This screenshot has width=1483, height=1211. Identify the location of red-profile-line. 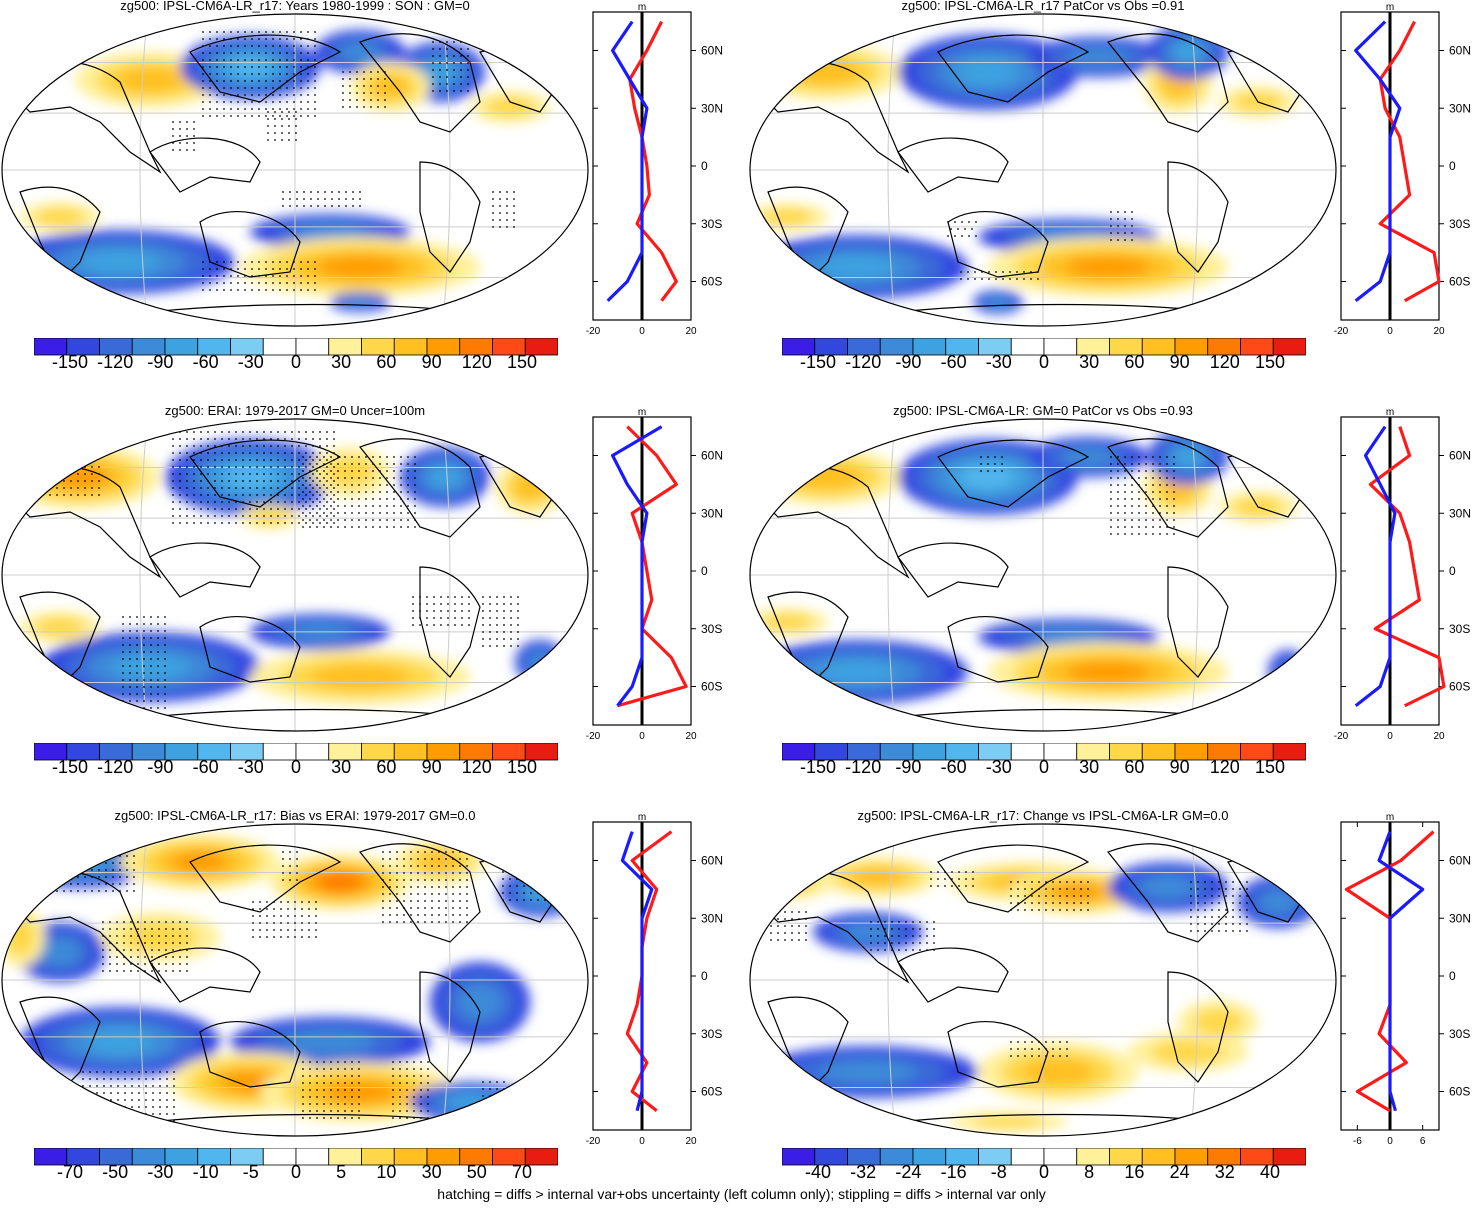
(1407, 567).